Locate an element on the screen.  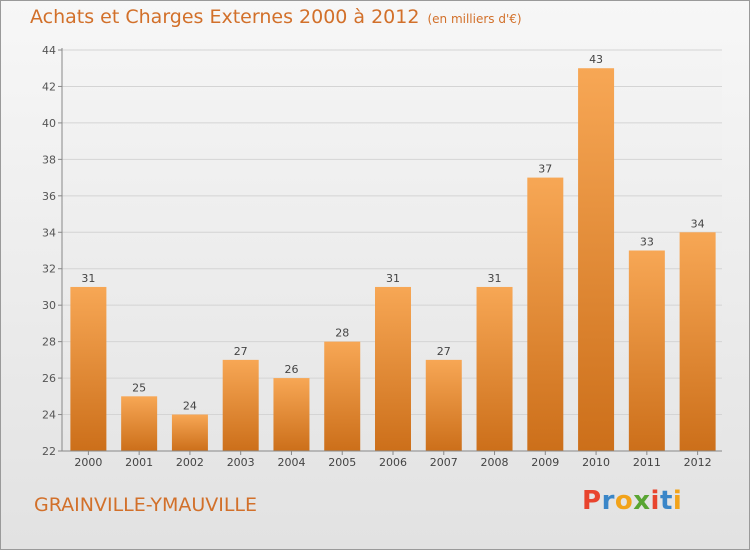
logo-letter: P is located at coordinates (592, 501).